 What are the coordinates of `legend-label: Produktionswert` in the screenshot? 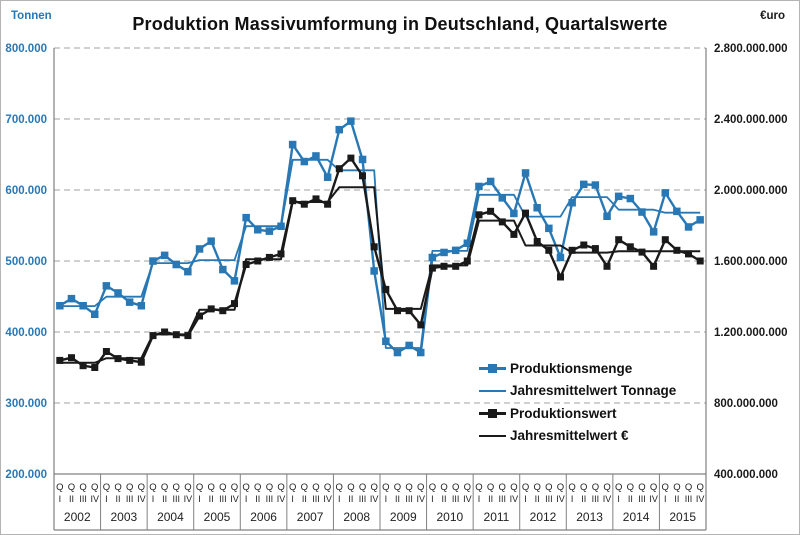 It's located at (563, 413).